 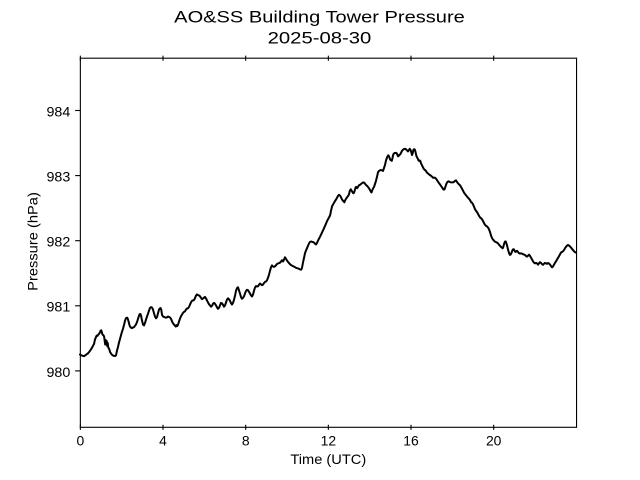 What do you see at coordinates (59, 177) in the screenshot?
I see `svg-text: 983` at bounding box center [59, 177].